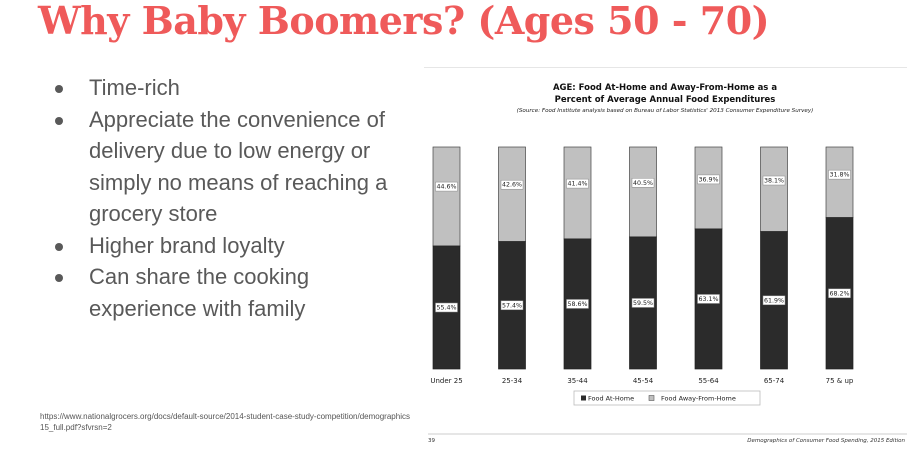 The image size is (923, 458). I want to click on data-label-away: 44.6%, so click(446, 187).